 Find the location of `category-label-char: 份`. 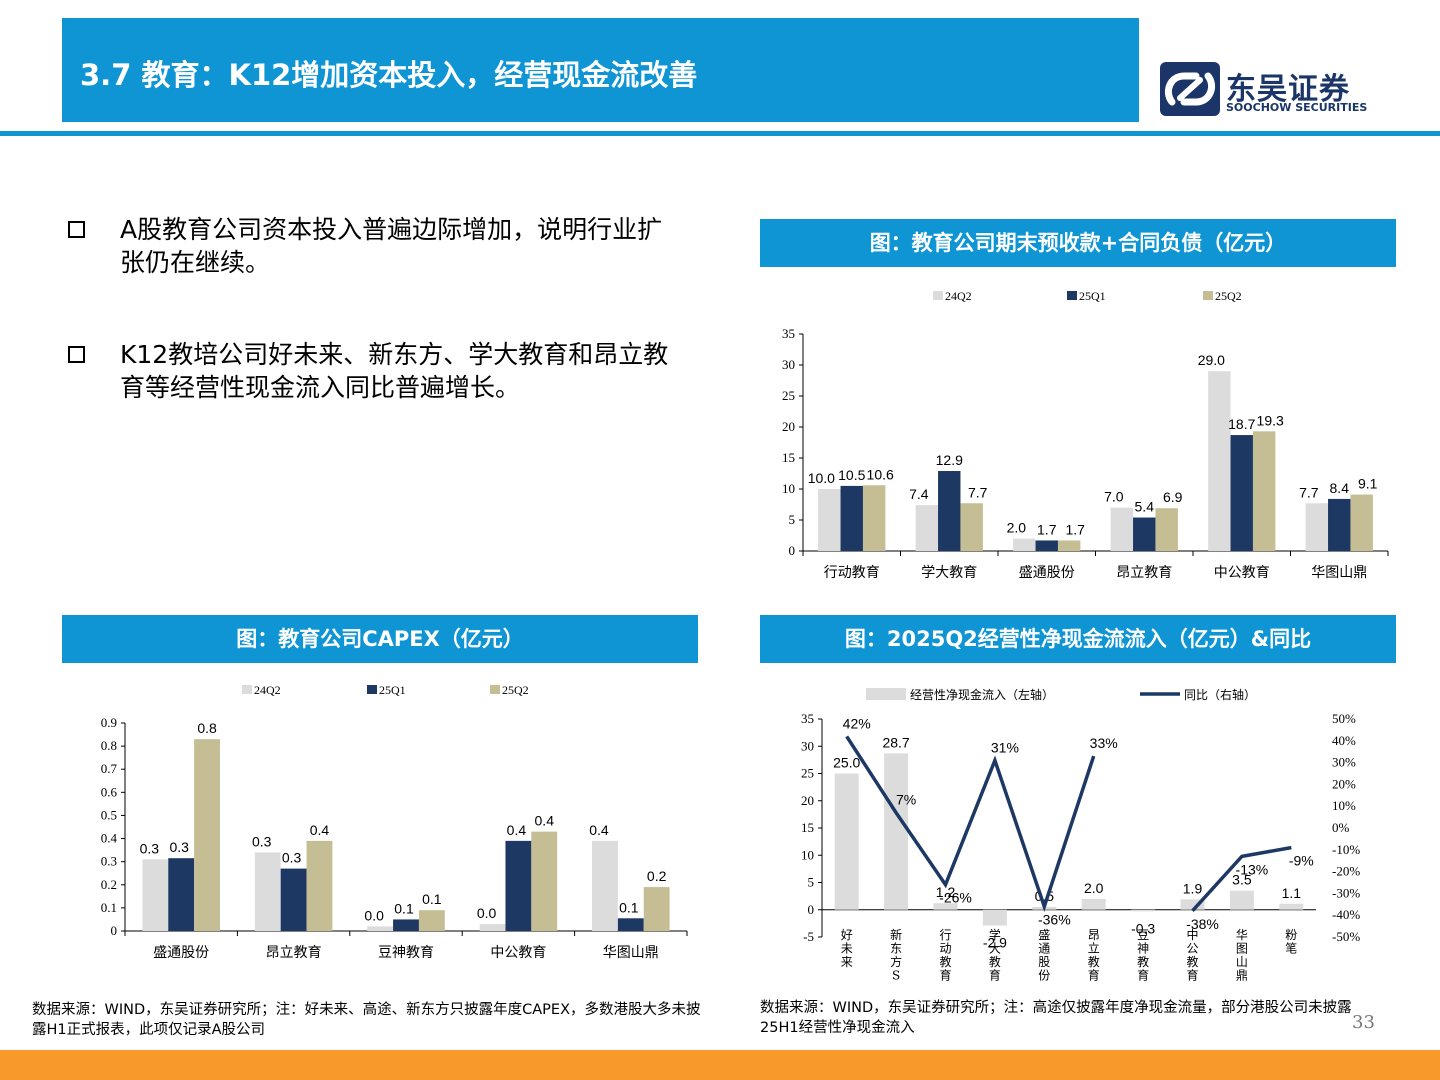

category-label-char: 份 is located at coordinates (1044, 976).